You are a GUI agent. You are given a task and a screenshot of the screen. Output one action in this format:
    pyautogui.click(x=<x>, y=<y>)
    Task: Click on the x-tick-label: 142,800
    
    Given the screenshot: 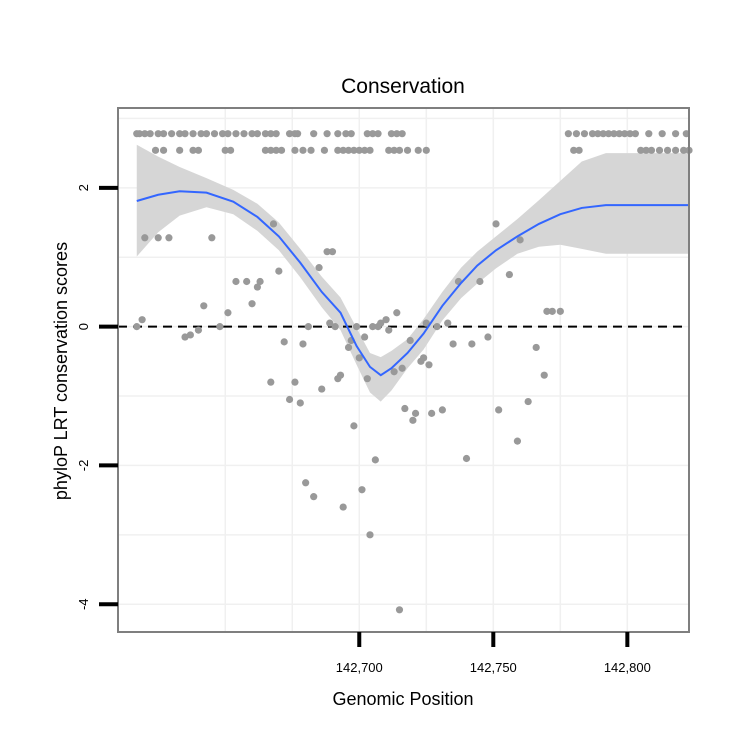 What is the action you would take?
    pyautogui.click(x=627, y=667)
    